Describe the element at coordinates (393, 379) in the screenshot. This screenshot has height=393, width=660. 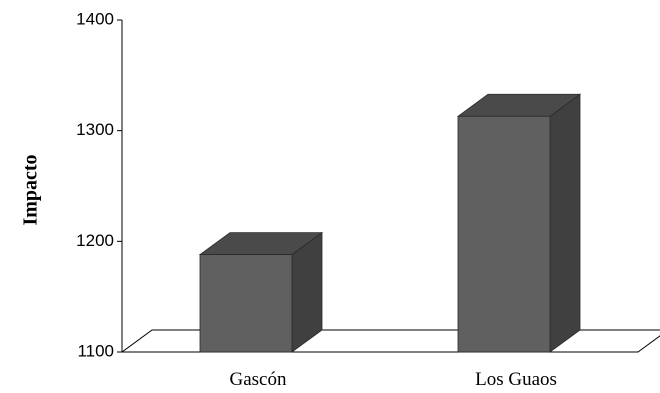
I see `category-labels: Gascón Los Guaos` at that location.